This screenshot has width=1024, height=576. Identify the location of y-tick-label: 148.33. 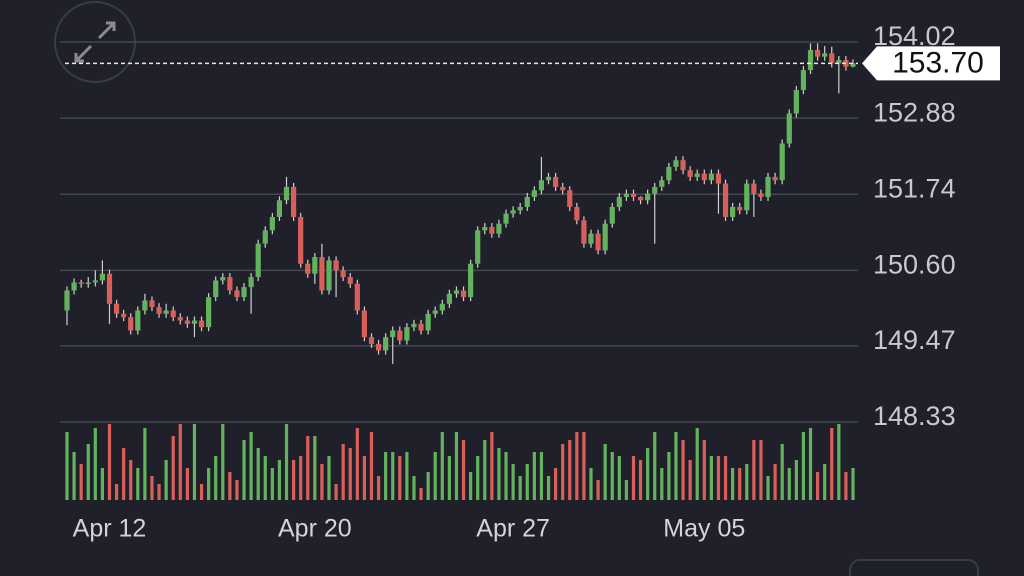
(914, 416).